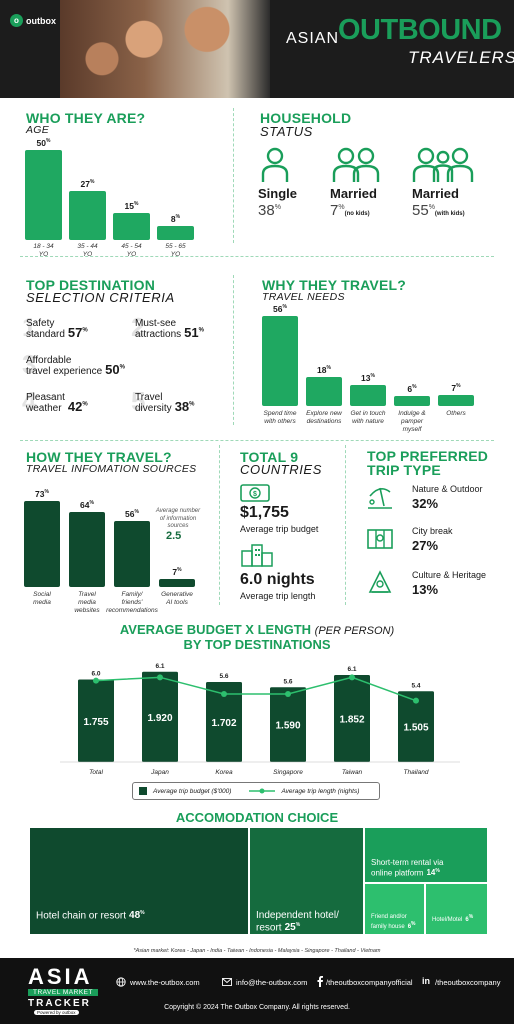 Image resolution: width=514 pixels, height=1024 pixels. What do you see at coordinates (159, 718) in the screenshot?
I see `budget-bar-label: 1.920` at bounding box center [159, 718].